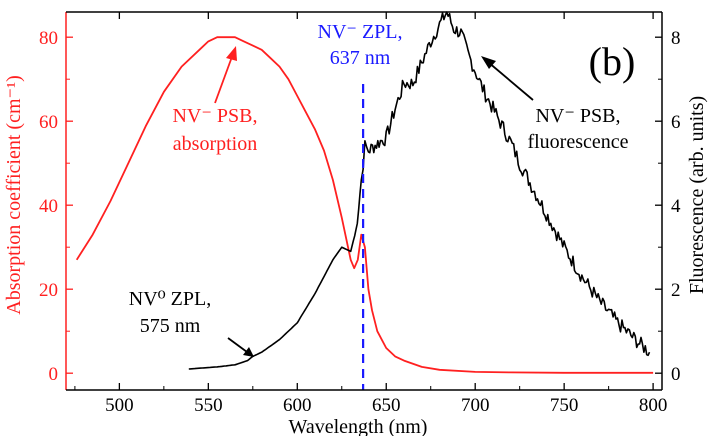  Describe the element at coordinates (488, 62) in the screenshot. I see `annotation-fluorescence-arrow-head` at that location.